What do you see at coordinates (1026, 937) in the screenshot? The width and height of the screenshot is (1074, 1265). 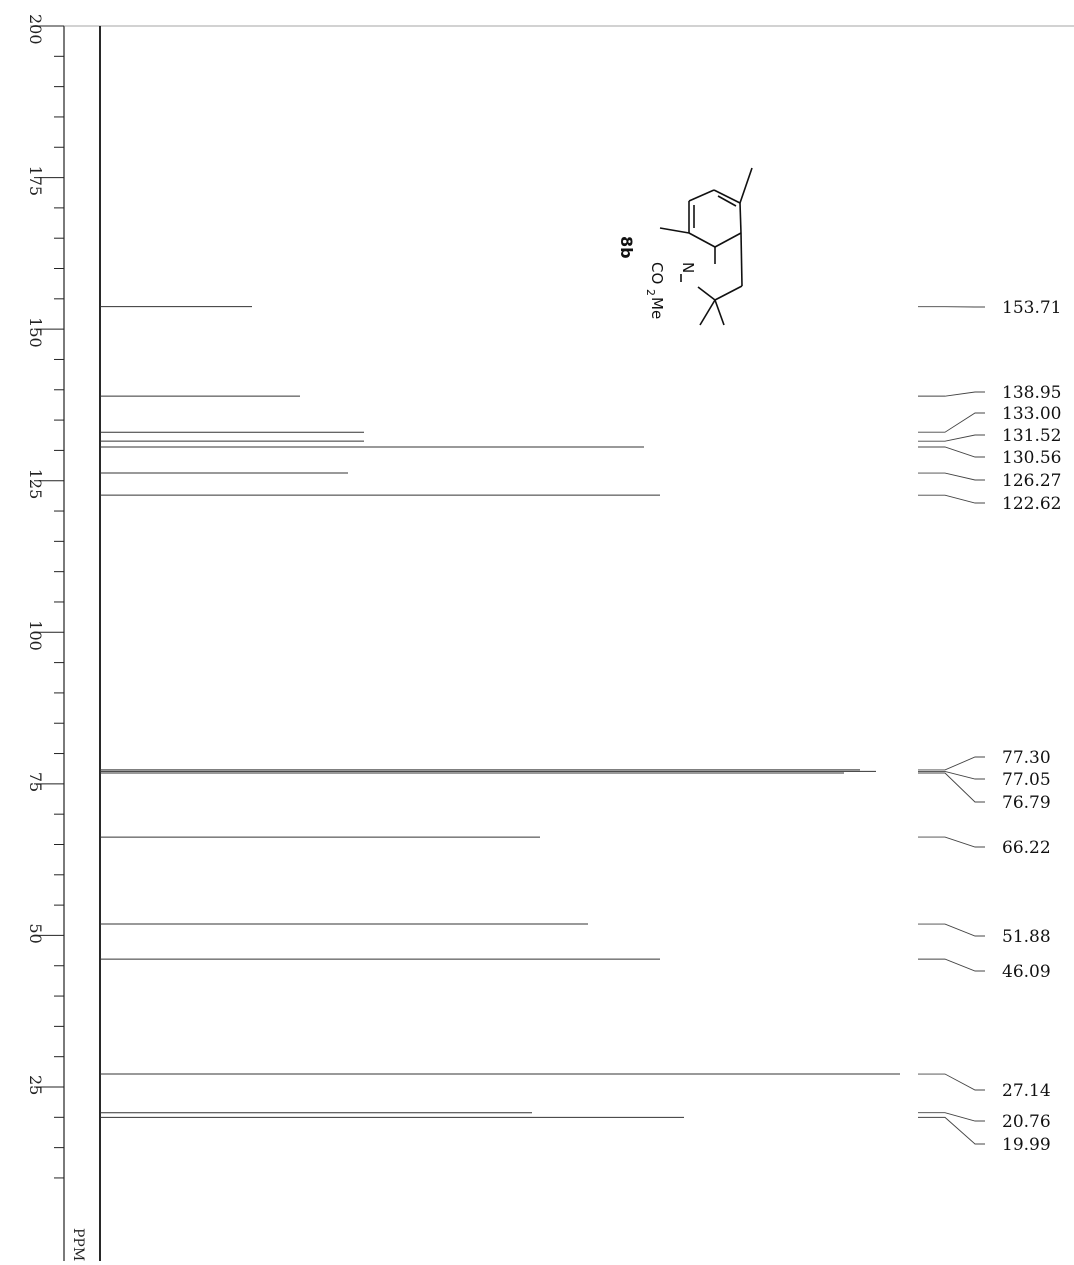 I see `peak-label: 51.88` at bounding box center [1026, 937].